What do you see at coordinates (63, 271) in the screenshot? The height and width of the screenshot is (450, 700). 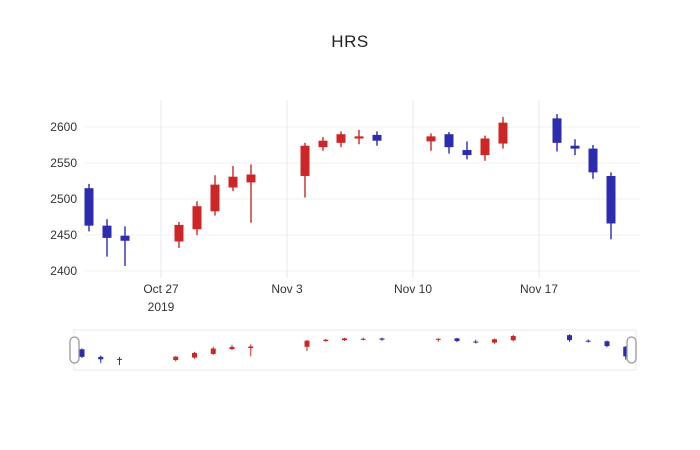 I see `y-tick-label: 2400` at bounding box center [63, 271].